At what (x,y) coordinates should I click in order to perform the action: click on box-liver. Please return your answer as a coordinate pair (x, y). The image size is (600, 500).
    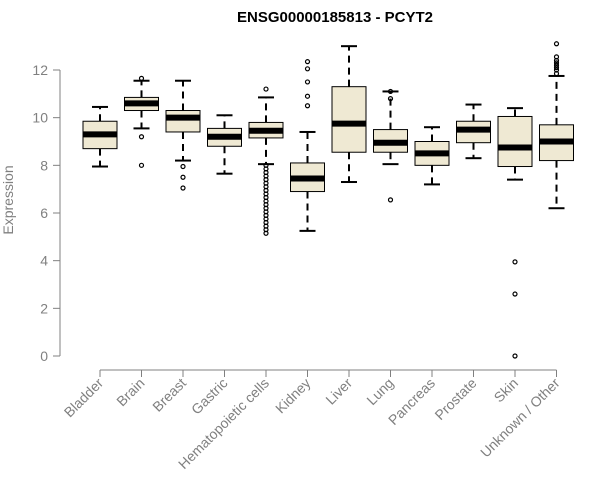
    Looking at the image, I should click on (349, 114).